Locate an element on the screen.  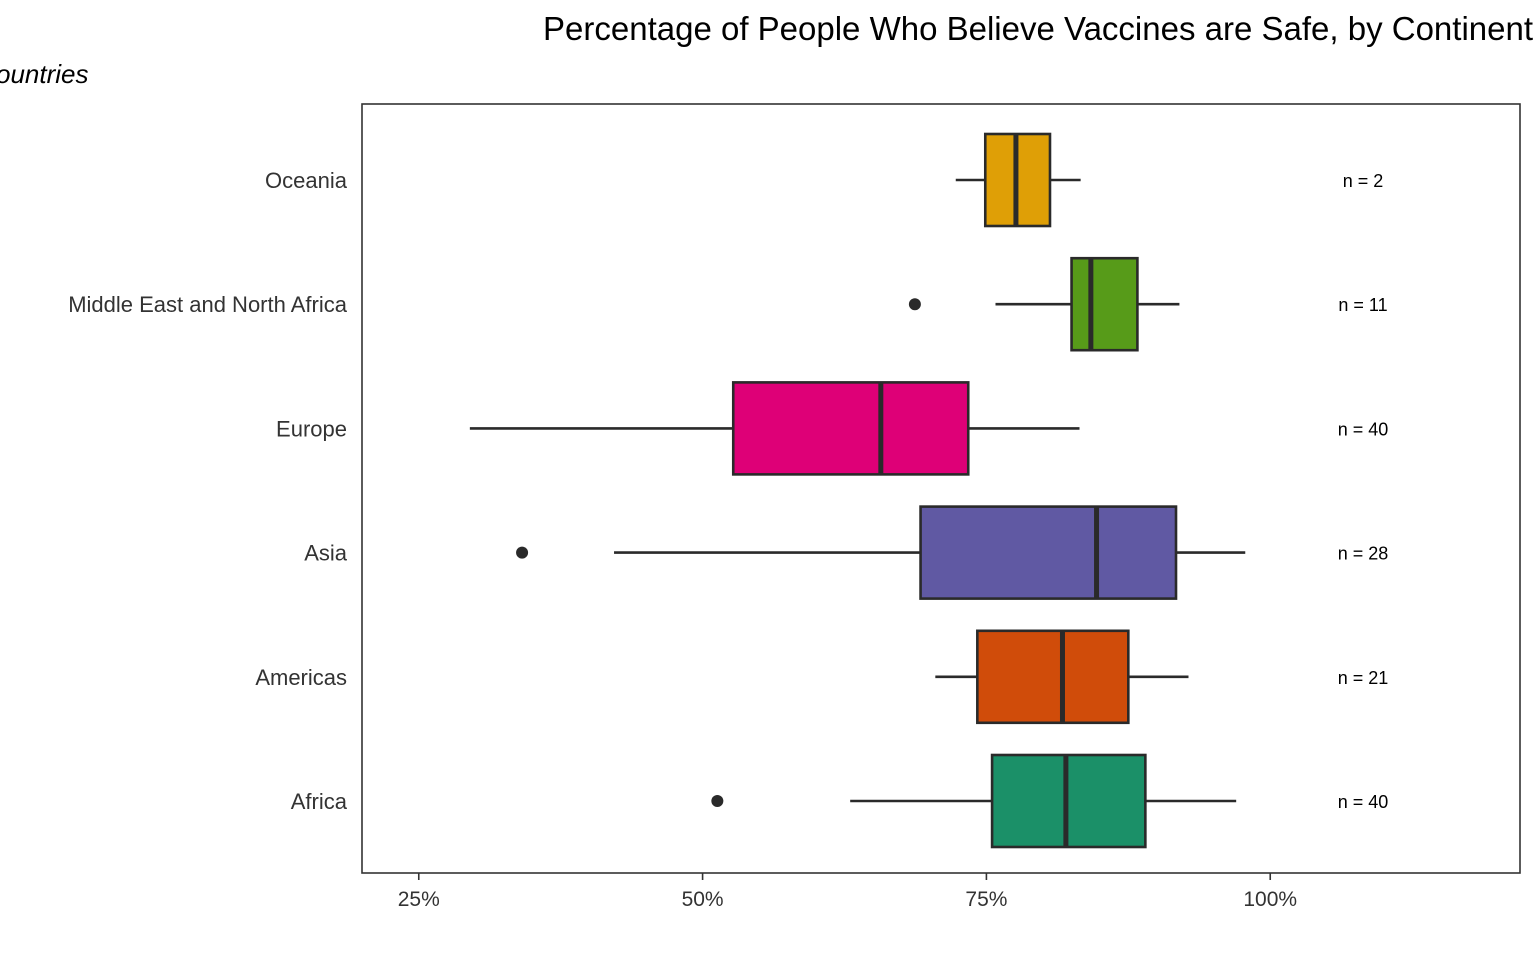
chart-subtitle: ountries is located at coordinates (44, 74).